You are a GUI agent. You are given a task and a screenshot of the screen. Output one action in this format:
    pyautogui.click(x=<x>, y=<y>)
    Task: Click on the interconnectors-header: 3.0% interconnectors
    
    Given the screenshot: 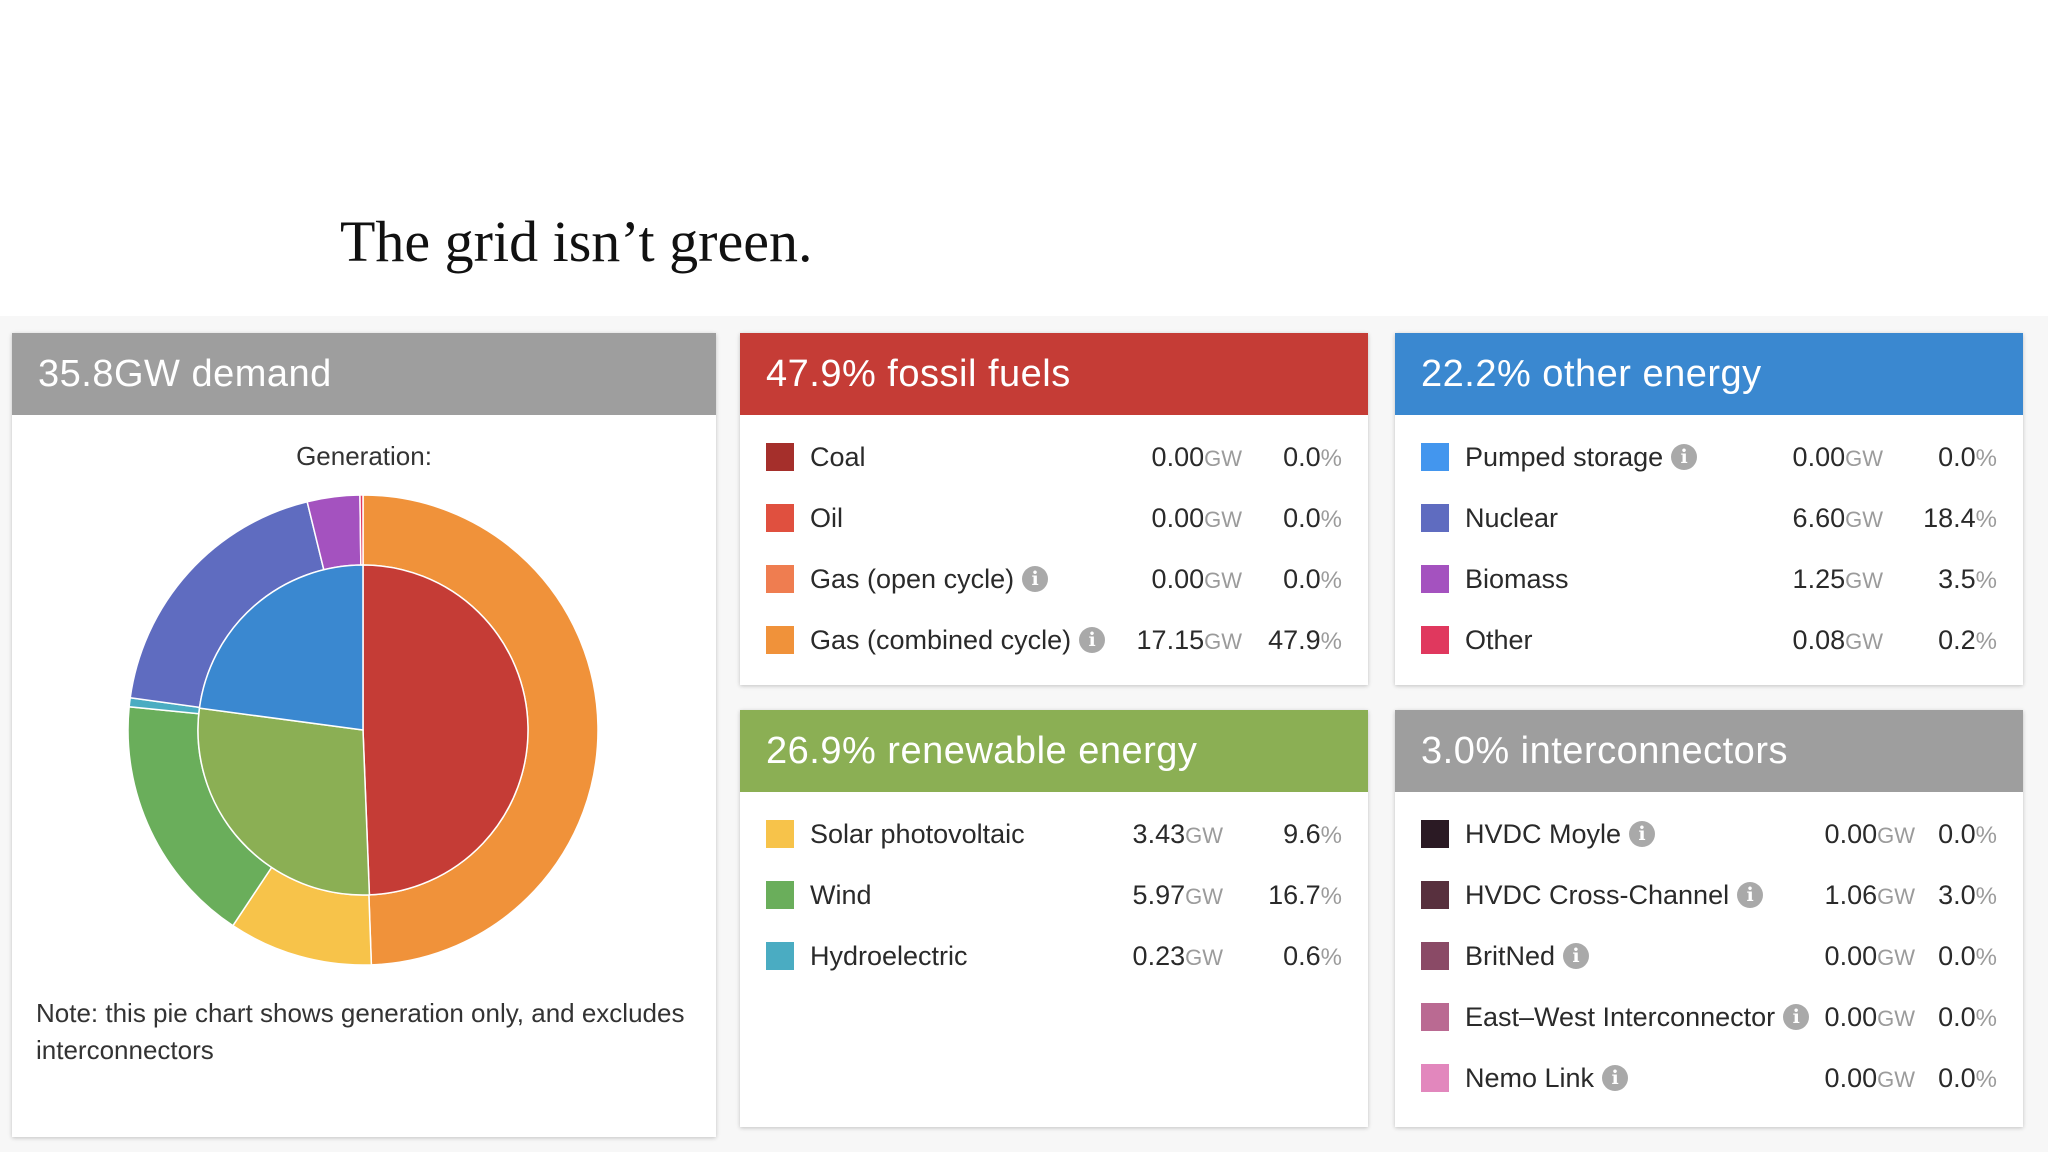 What is the action you would take?
    pyautogui.click(x=1709, y=751)
    